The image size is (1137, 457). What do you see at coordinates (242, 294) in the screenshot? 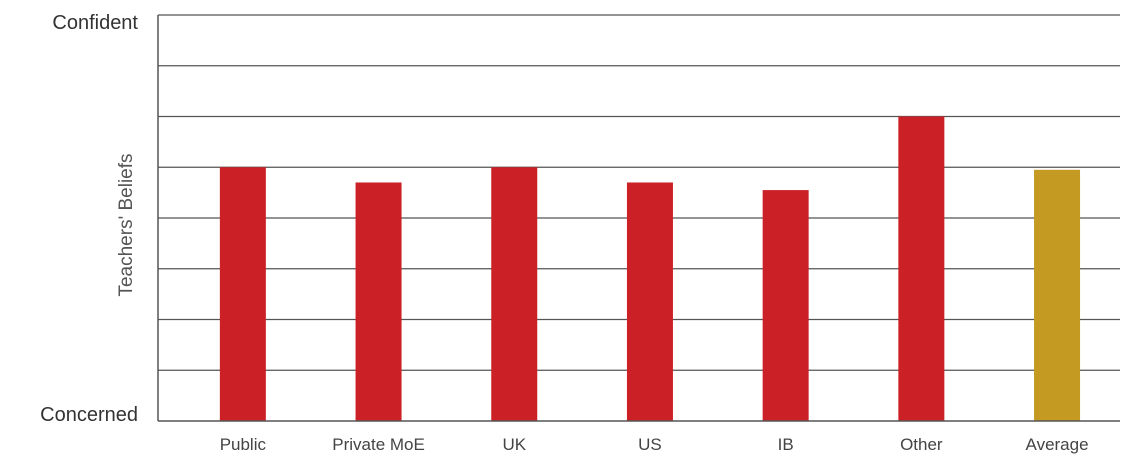
I see `bar-public` at bounding box center [242, 294].